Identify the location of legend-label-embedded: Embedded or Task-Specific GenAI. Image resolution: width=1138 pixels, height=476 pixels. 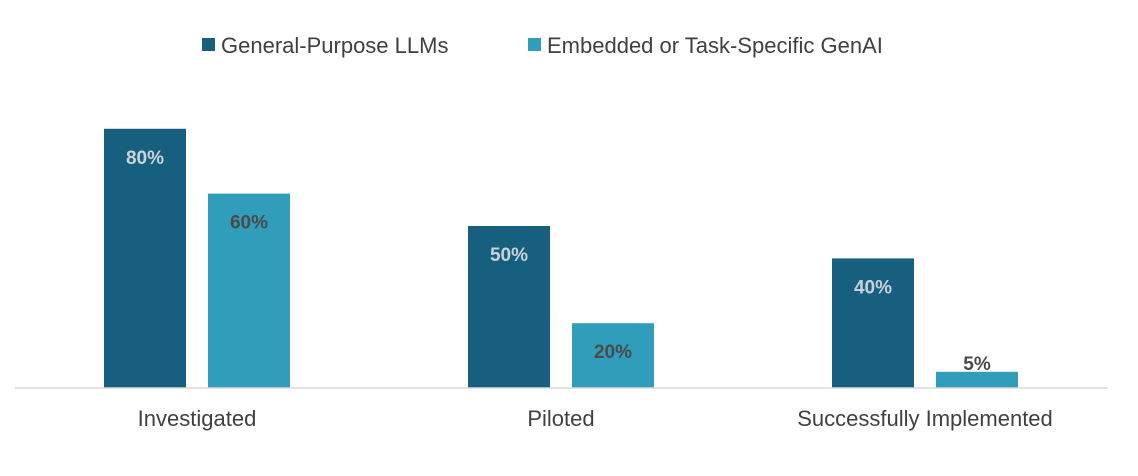
(715, 45).